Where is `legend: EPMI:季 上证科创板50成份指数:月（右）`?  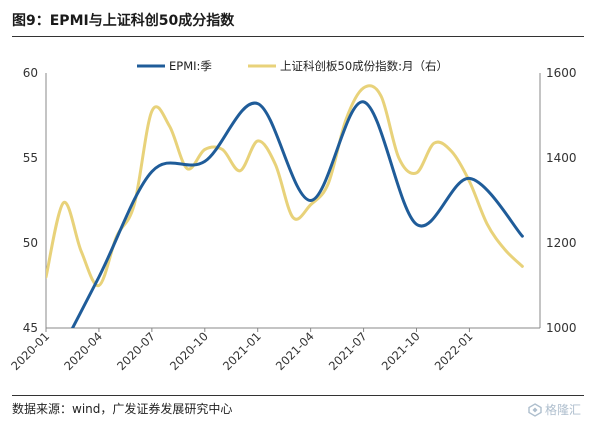
legend: EPMI:季 上证科创板50成份指数:月（右） is located at coordinates (292, 66).